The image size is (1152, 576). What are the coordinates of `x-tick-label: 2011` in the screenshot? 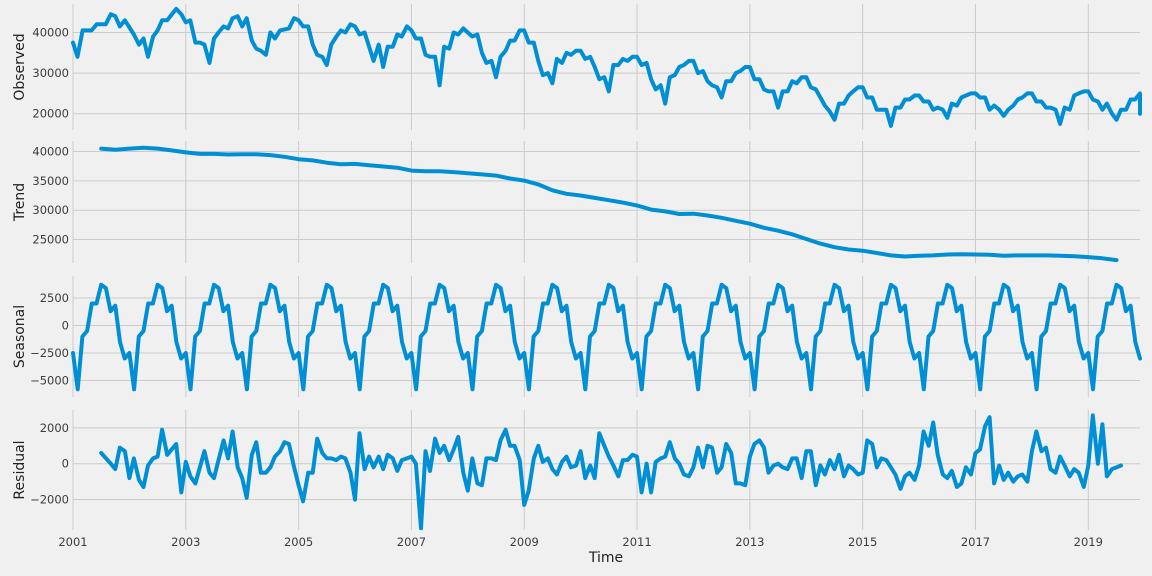 It's located at (636, 542).